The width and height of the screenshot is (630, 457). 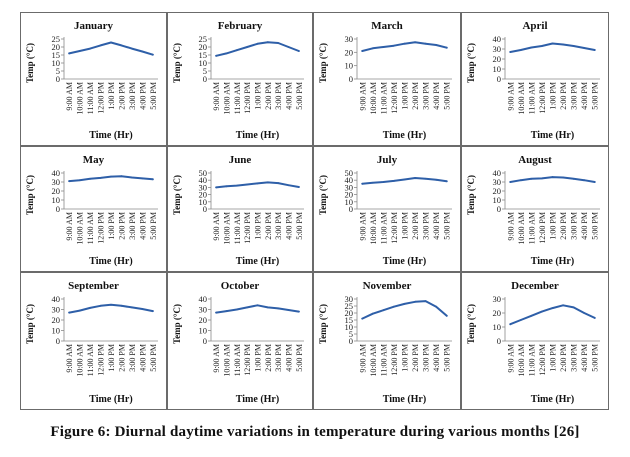 I want to click on chart-title: December, so click(x=535, y=286).